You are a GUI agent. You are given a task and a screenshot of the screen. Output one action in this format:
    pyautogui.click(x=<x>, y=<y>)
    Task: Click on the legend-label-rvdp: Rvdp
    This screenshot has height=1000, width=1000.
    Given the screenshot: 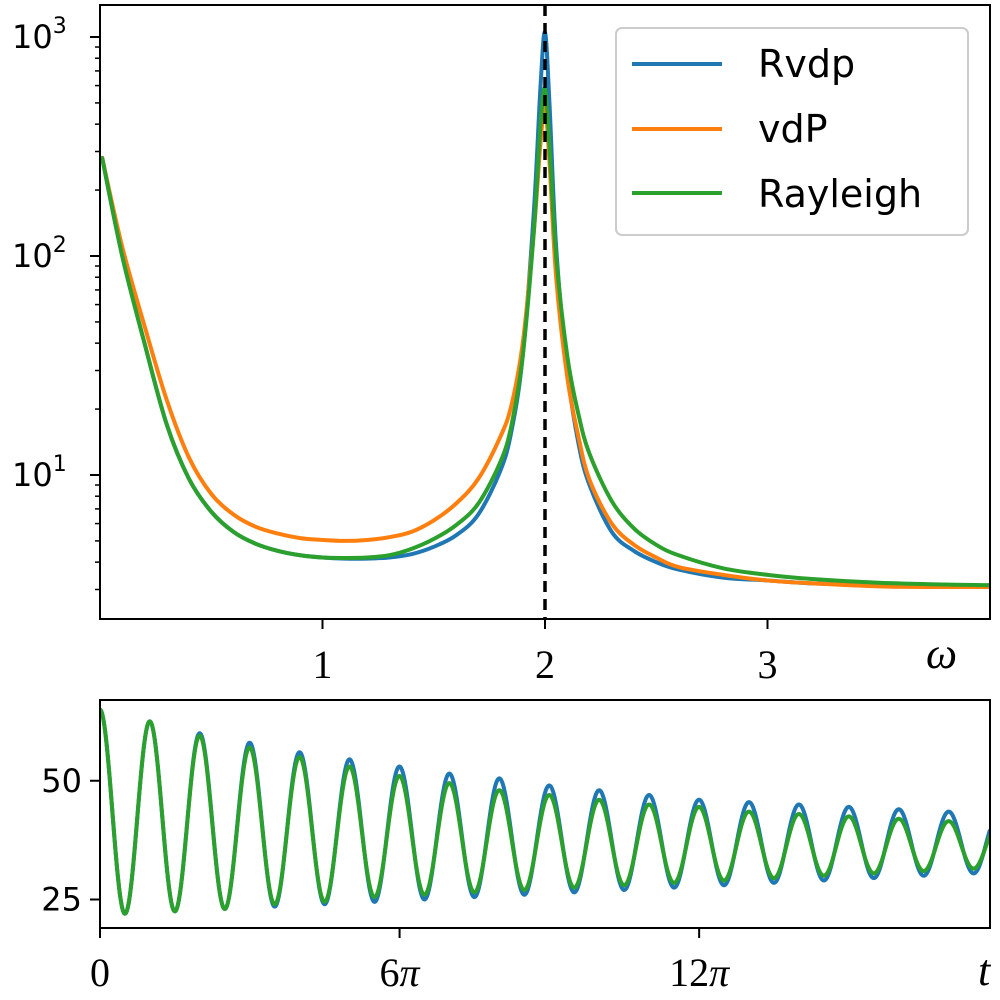 What is the action you would take?
    pyautogui.click(x=806, y=64)
    